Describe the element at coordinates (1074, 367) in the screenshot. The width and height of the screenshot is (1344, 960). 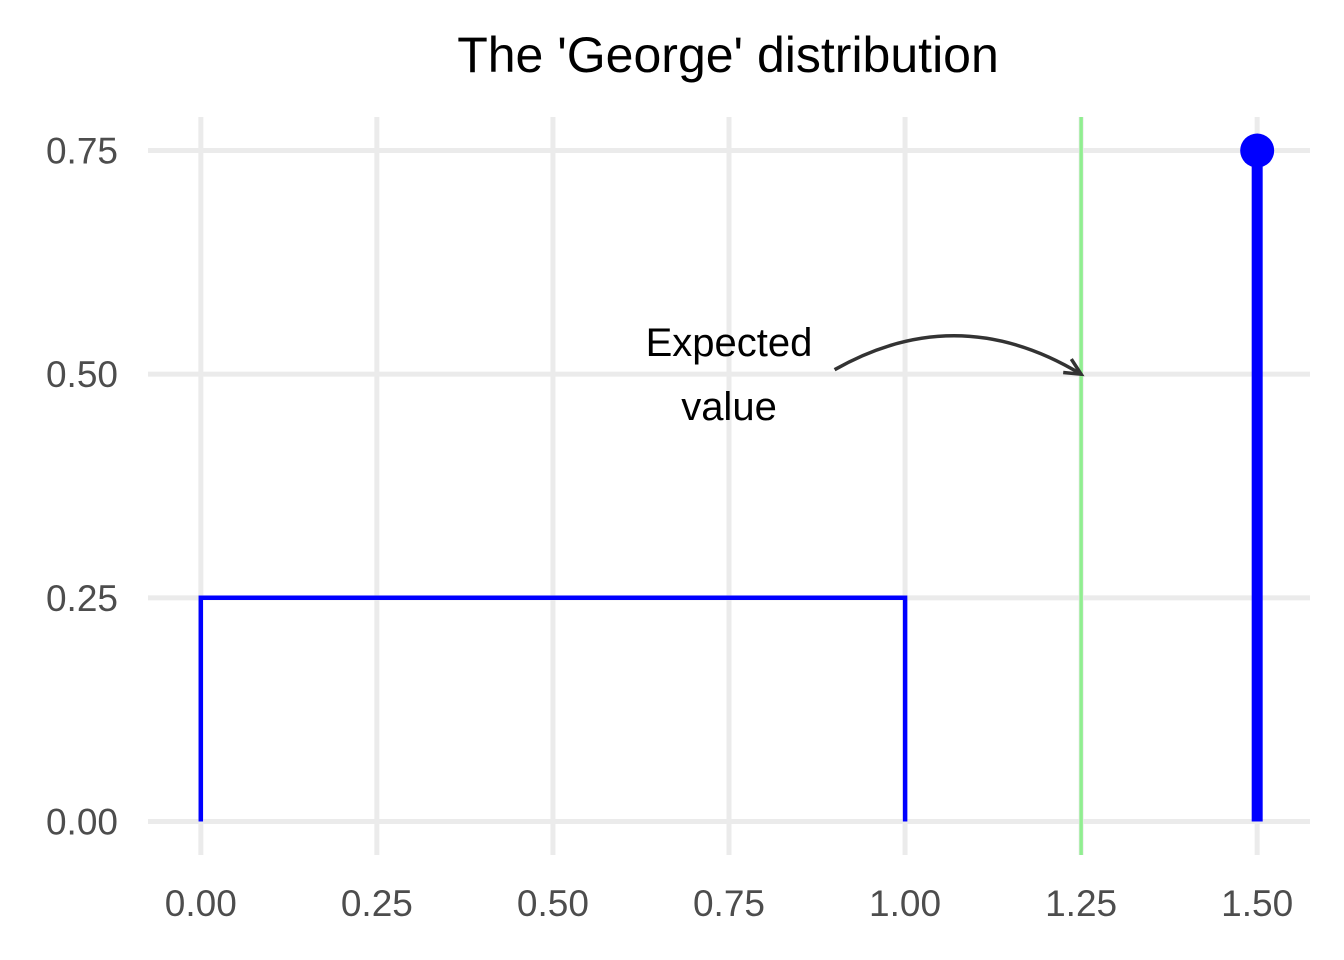
I see `annotation-arrowhead` at that location.